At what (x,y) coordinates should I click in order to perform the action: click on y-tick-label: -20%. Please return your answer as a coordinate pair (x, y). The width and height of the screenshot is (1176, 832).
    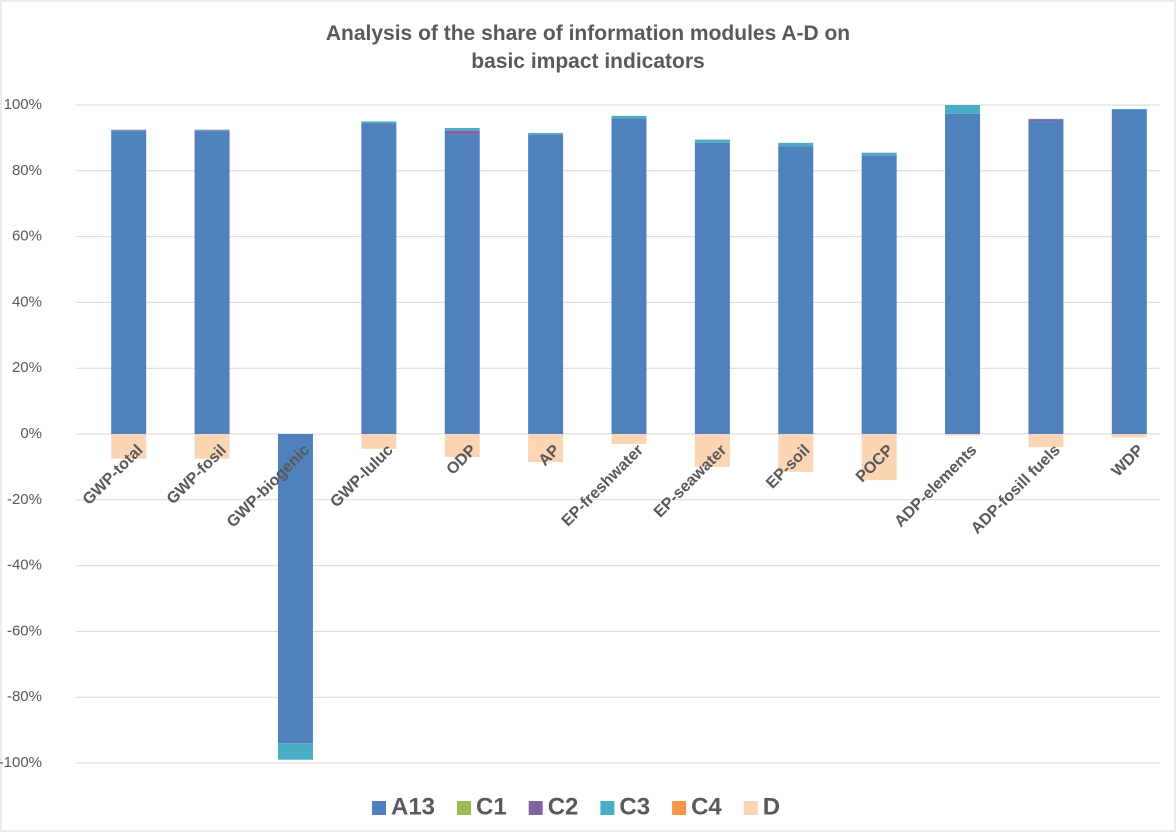
    Looking at the image, I should click on (24, 499).